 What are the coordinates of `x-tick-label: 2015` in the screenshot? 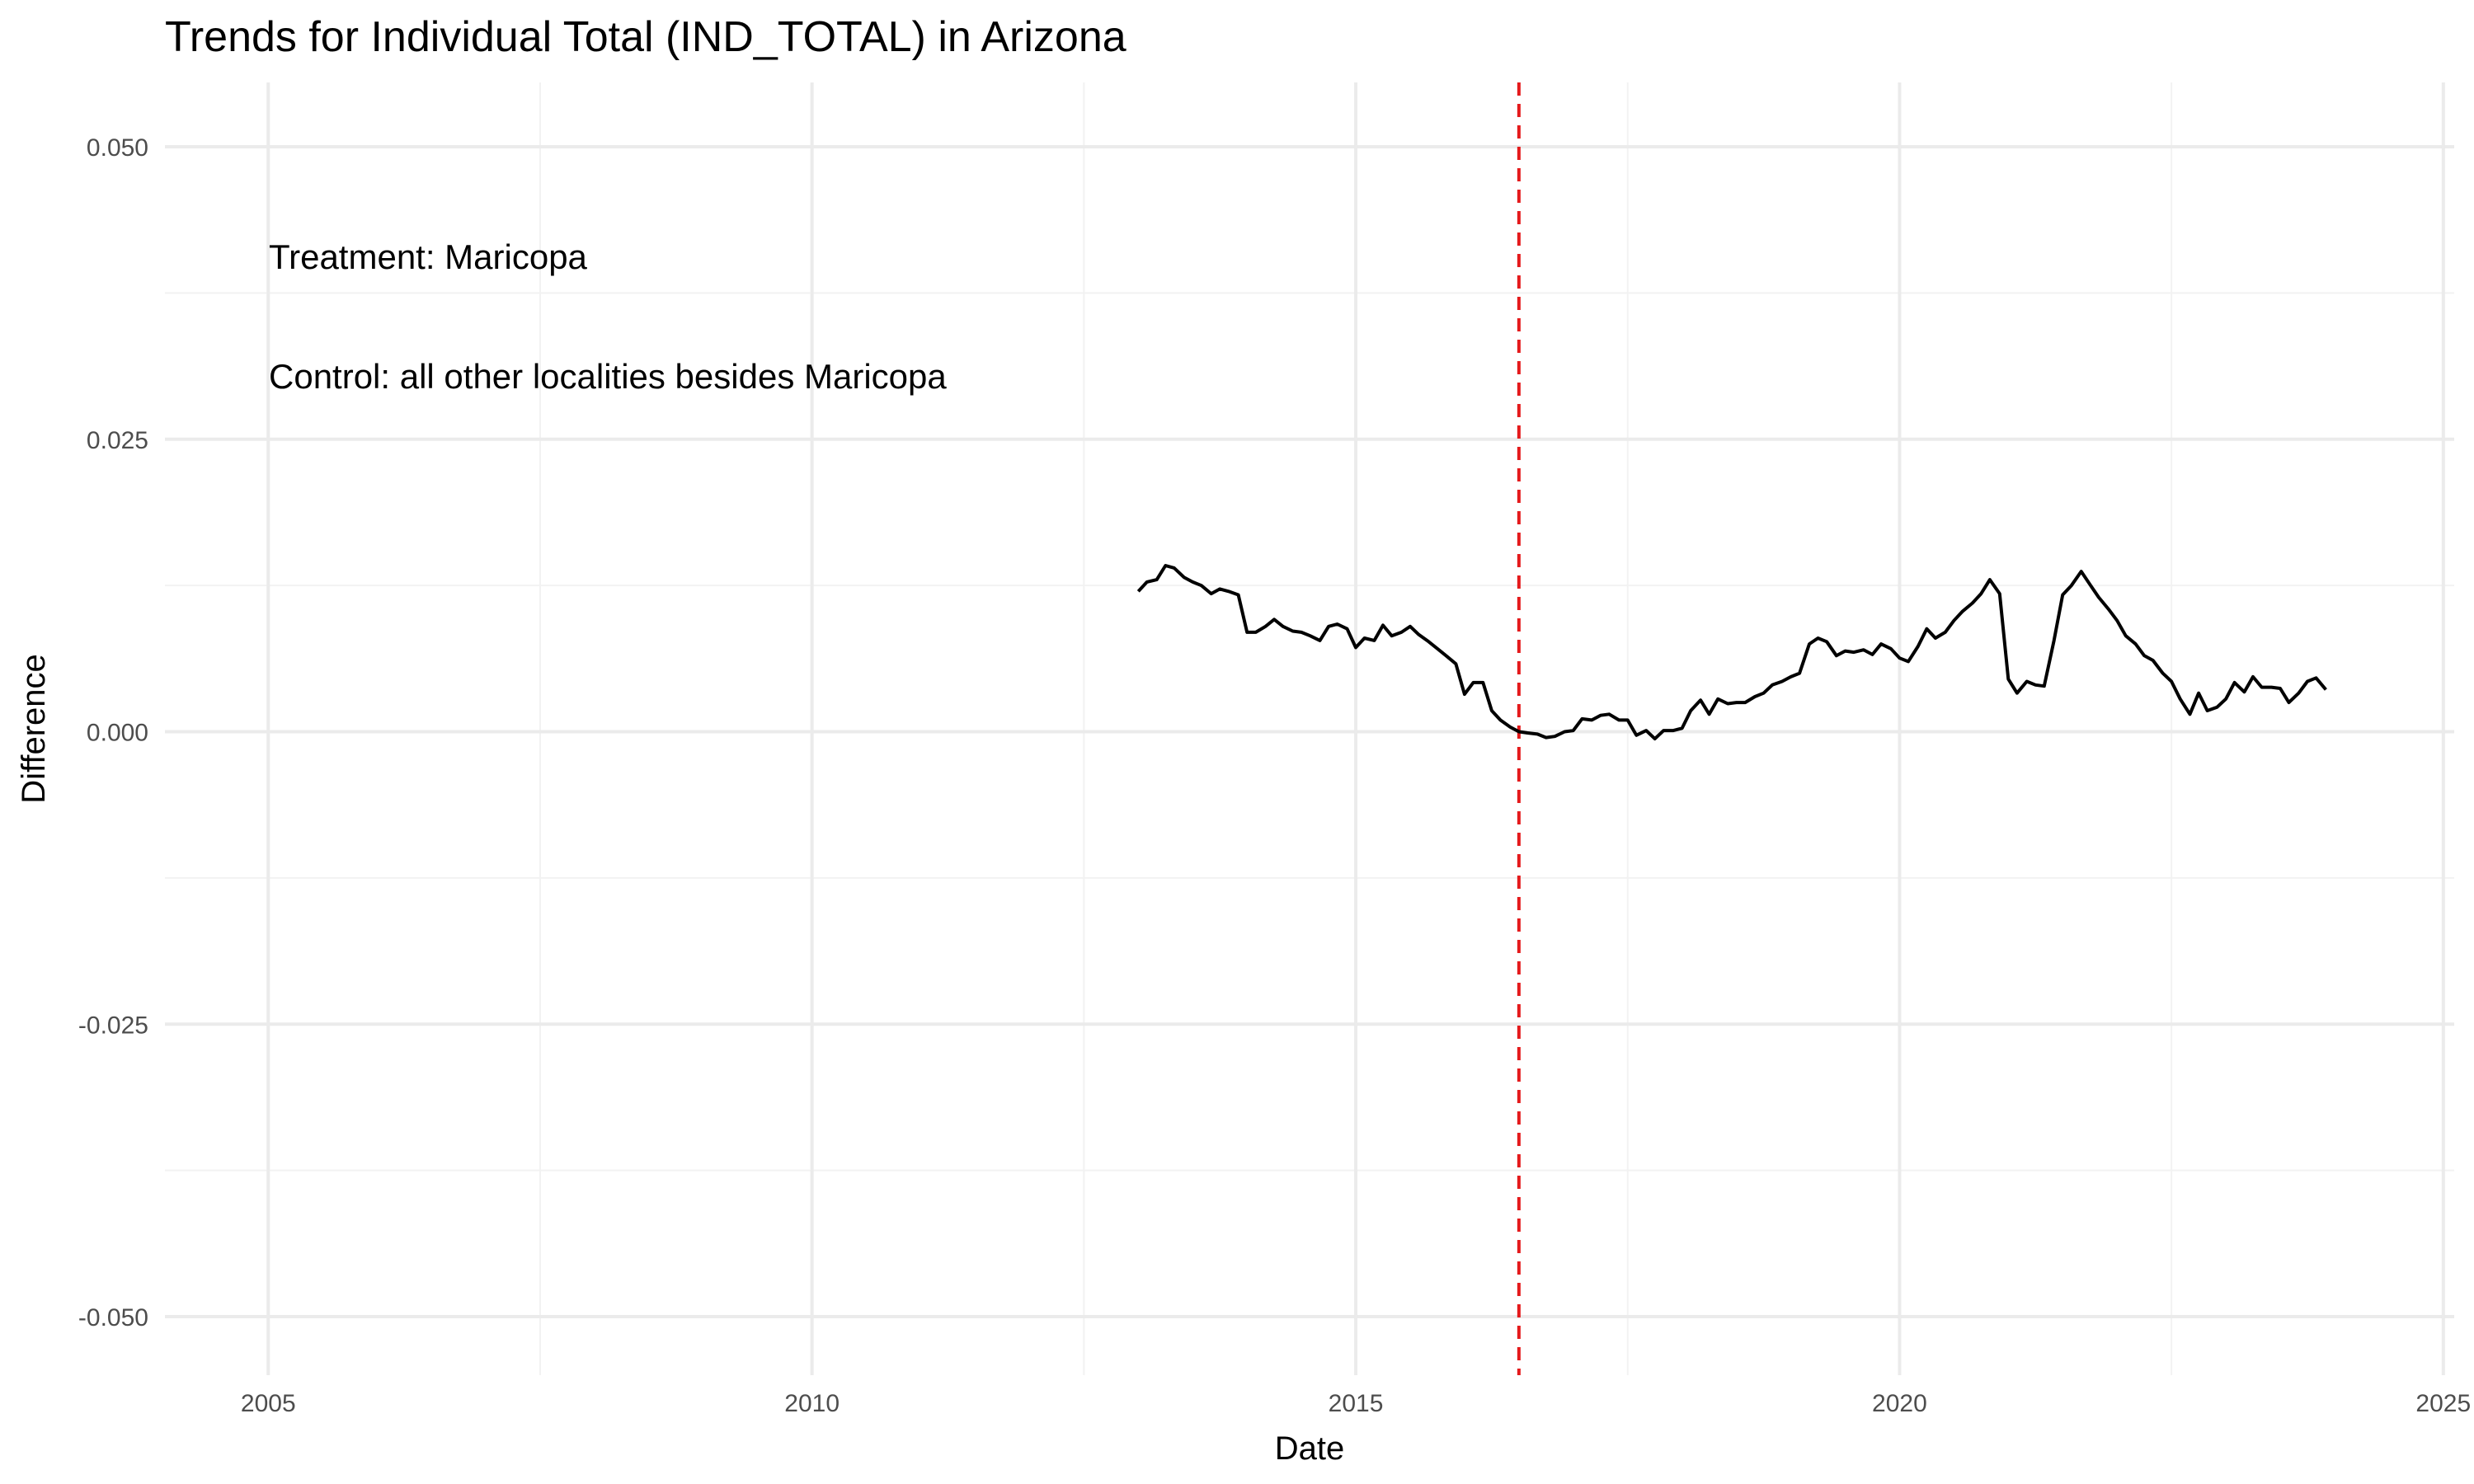 It's located at (1356, 1403).